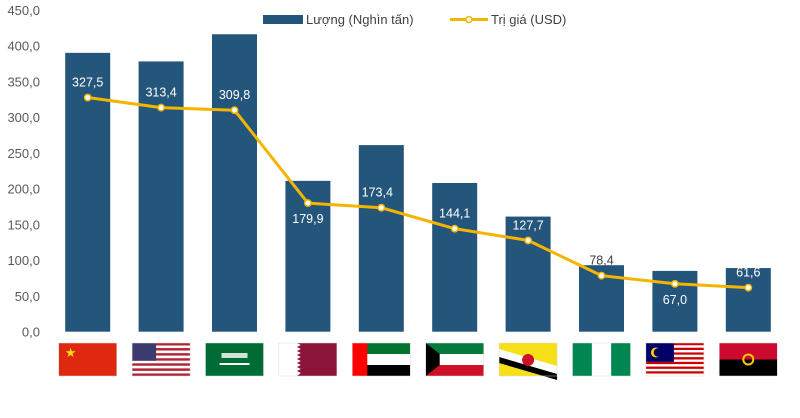 This screenshot has height=418, width=800. Describe the element at coordinates (23, 260) in the screenshot. I see `y-tick-label: 100,0` at that location.